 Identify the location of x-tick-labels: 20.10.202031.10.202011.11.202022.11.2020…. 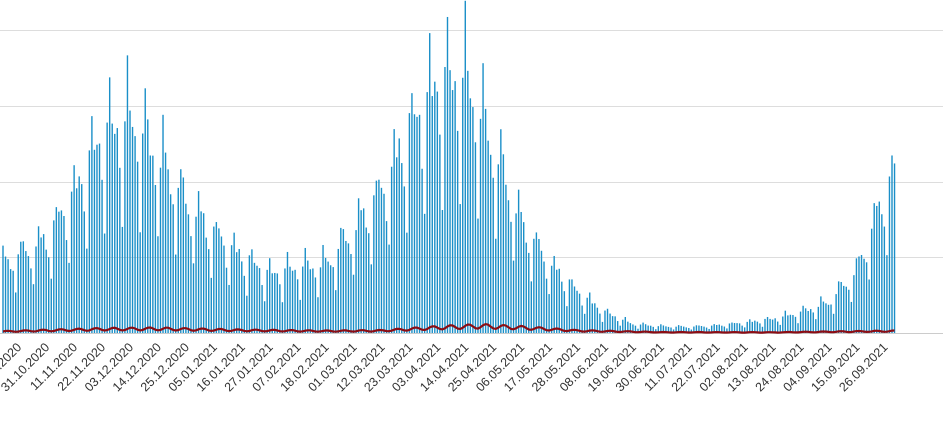
(445, 367).